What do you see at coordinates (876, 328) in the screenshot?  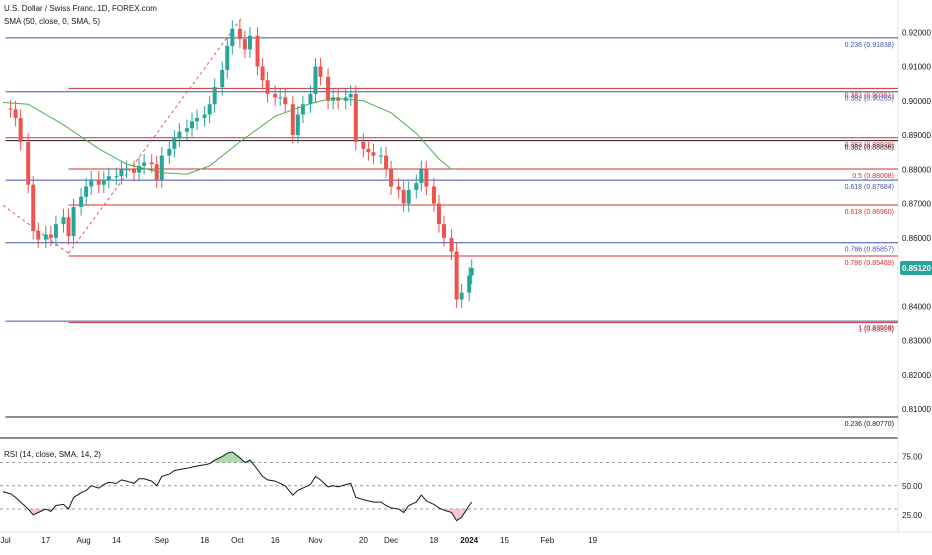 I see `fib-level-label: 1 (0.83569)` at bounding box center [876, 328].